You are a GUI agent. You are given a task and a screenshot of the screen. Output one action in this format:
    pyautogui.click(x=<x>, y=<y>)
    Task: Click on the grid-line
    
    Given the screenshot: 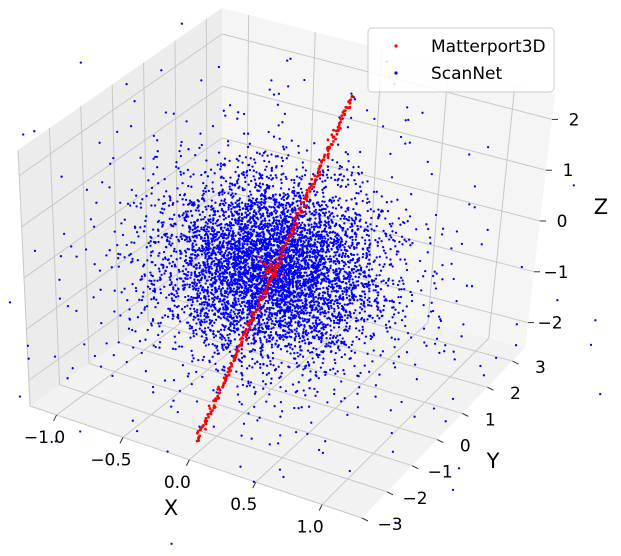 What is the action you would take?
    pyautogui.click(x=124, y=259)
    